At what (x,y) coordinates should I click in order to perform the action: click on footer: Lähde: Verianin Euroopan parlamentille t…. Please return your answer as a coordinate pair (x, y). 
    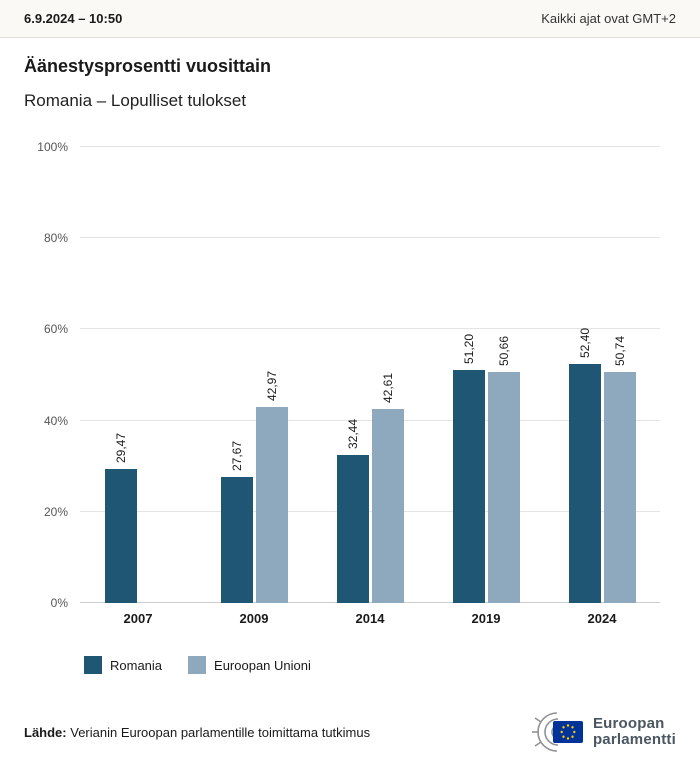
    Looking at the image, I should click on (350, 732).